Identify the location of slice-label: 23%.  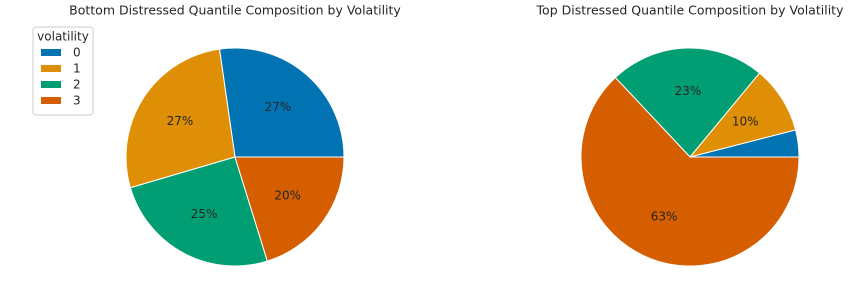
(688, 91).